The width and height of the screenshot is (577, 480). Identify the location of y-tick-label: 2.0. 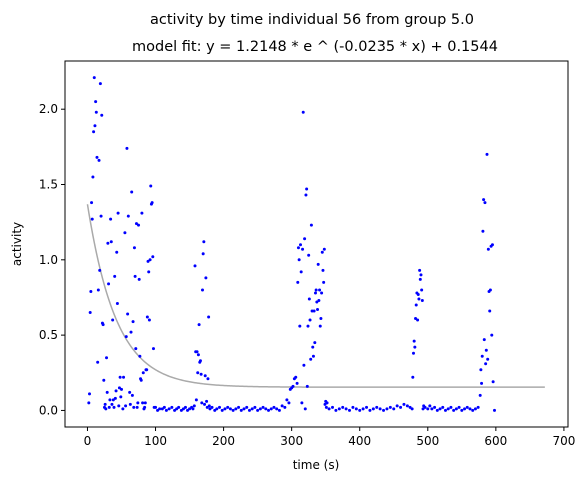
(48, 109).